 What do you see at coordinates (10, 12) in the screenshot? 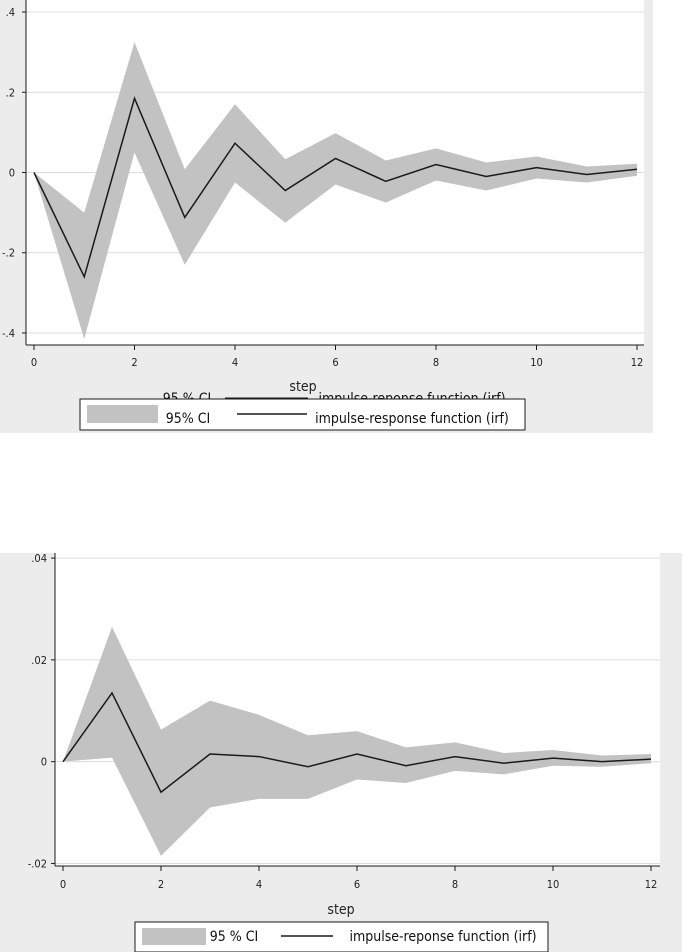
I see `y-tick-label: .4` at bounding box center [10, 12].